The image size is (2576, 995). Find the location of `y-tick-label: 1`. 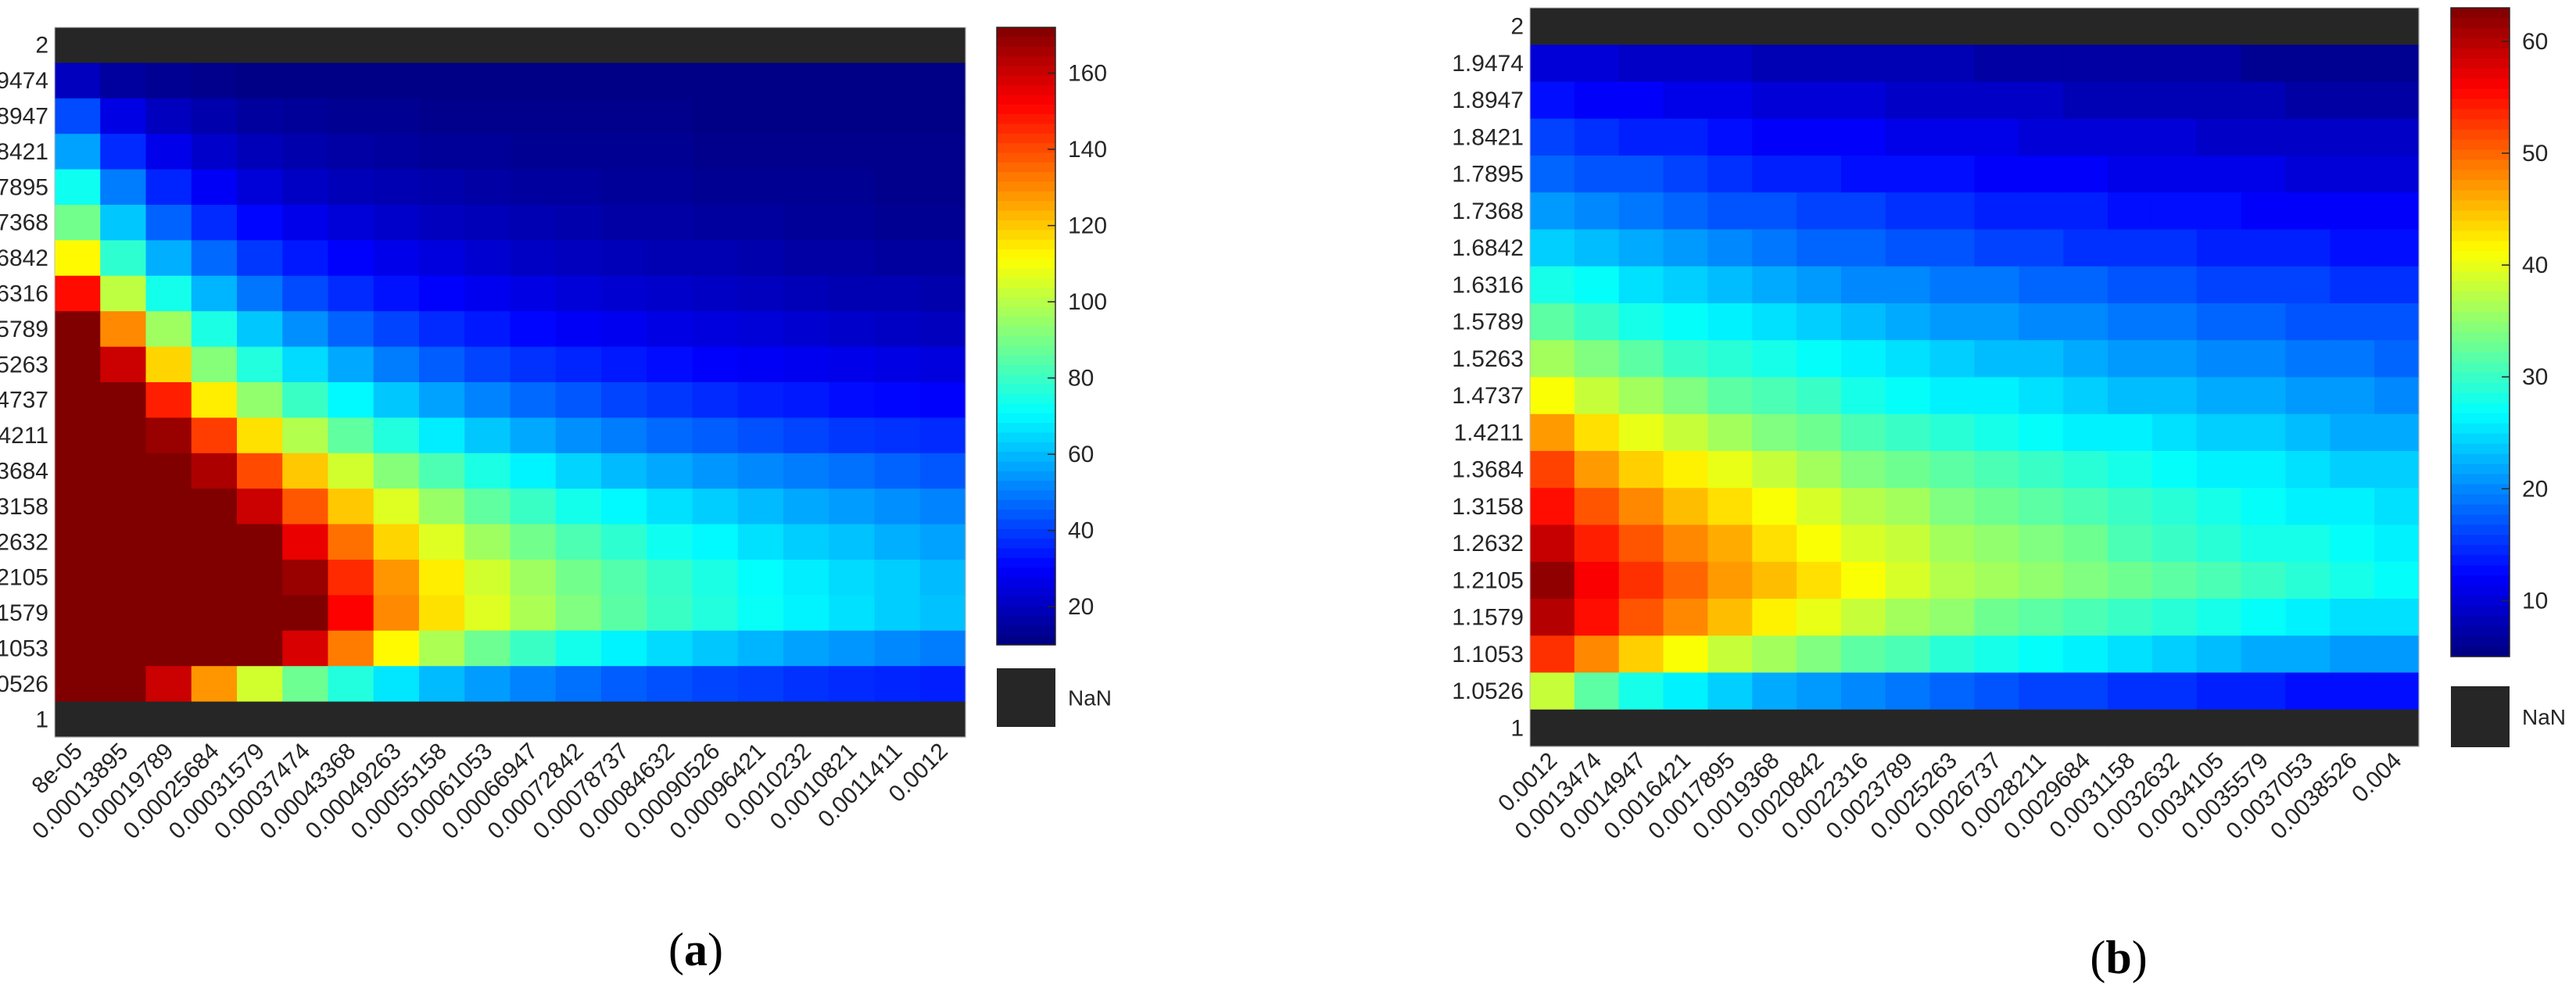

y-tick-label: 1 is located at coordinates (1517, 728).